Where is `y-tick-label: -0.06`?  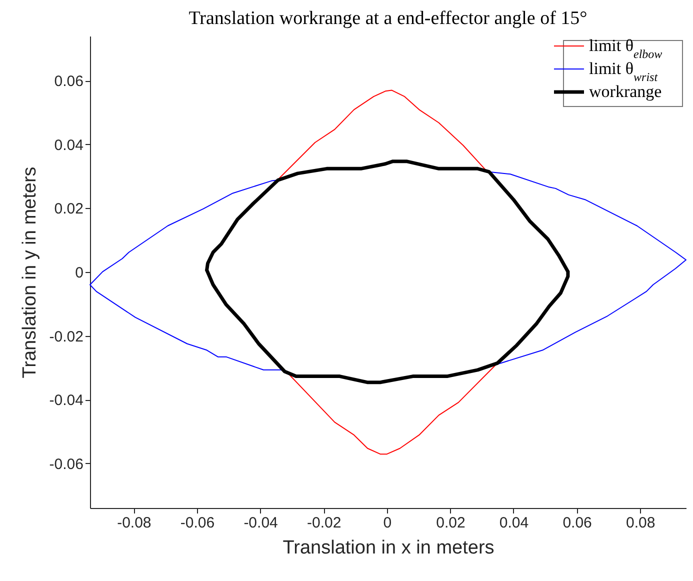
y-tick-label: -0.06 is located at coordinates (66, 464).